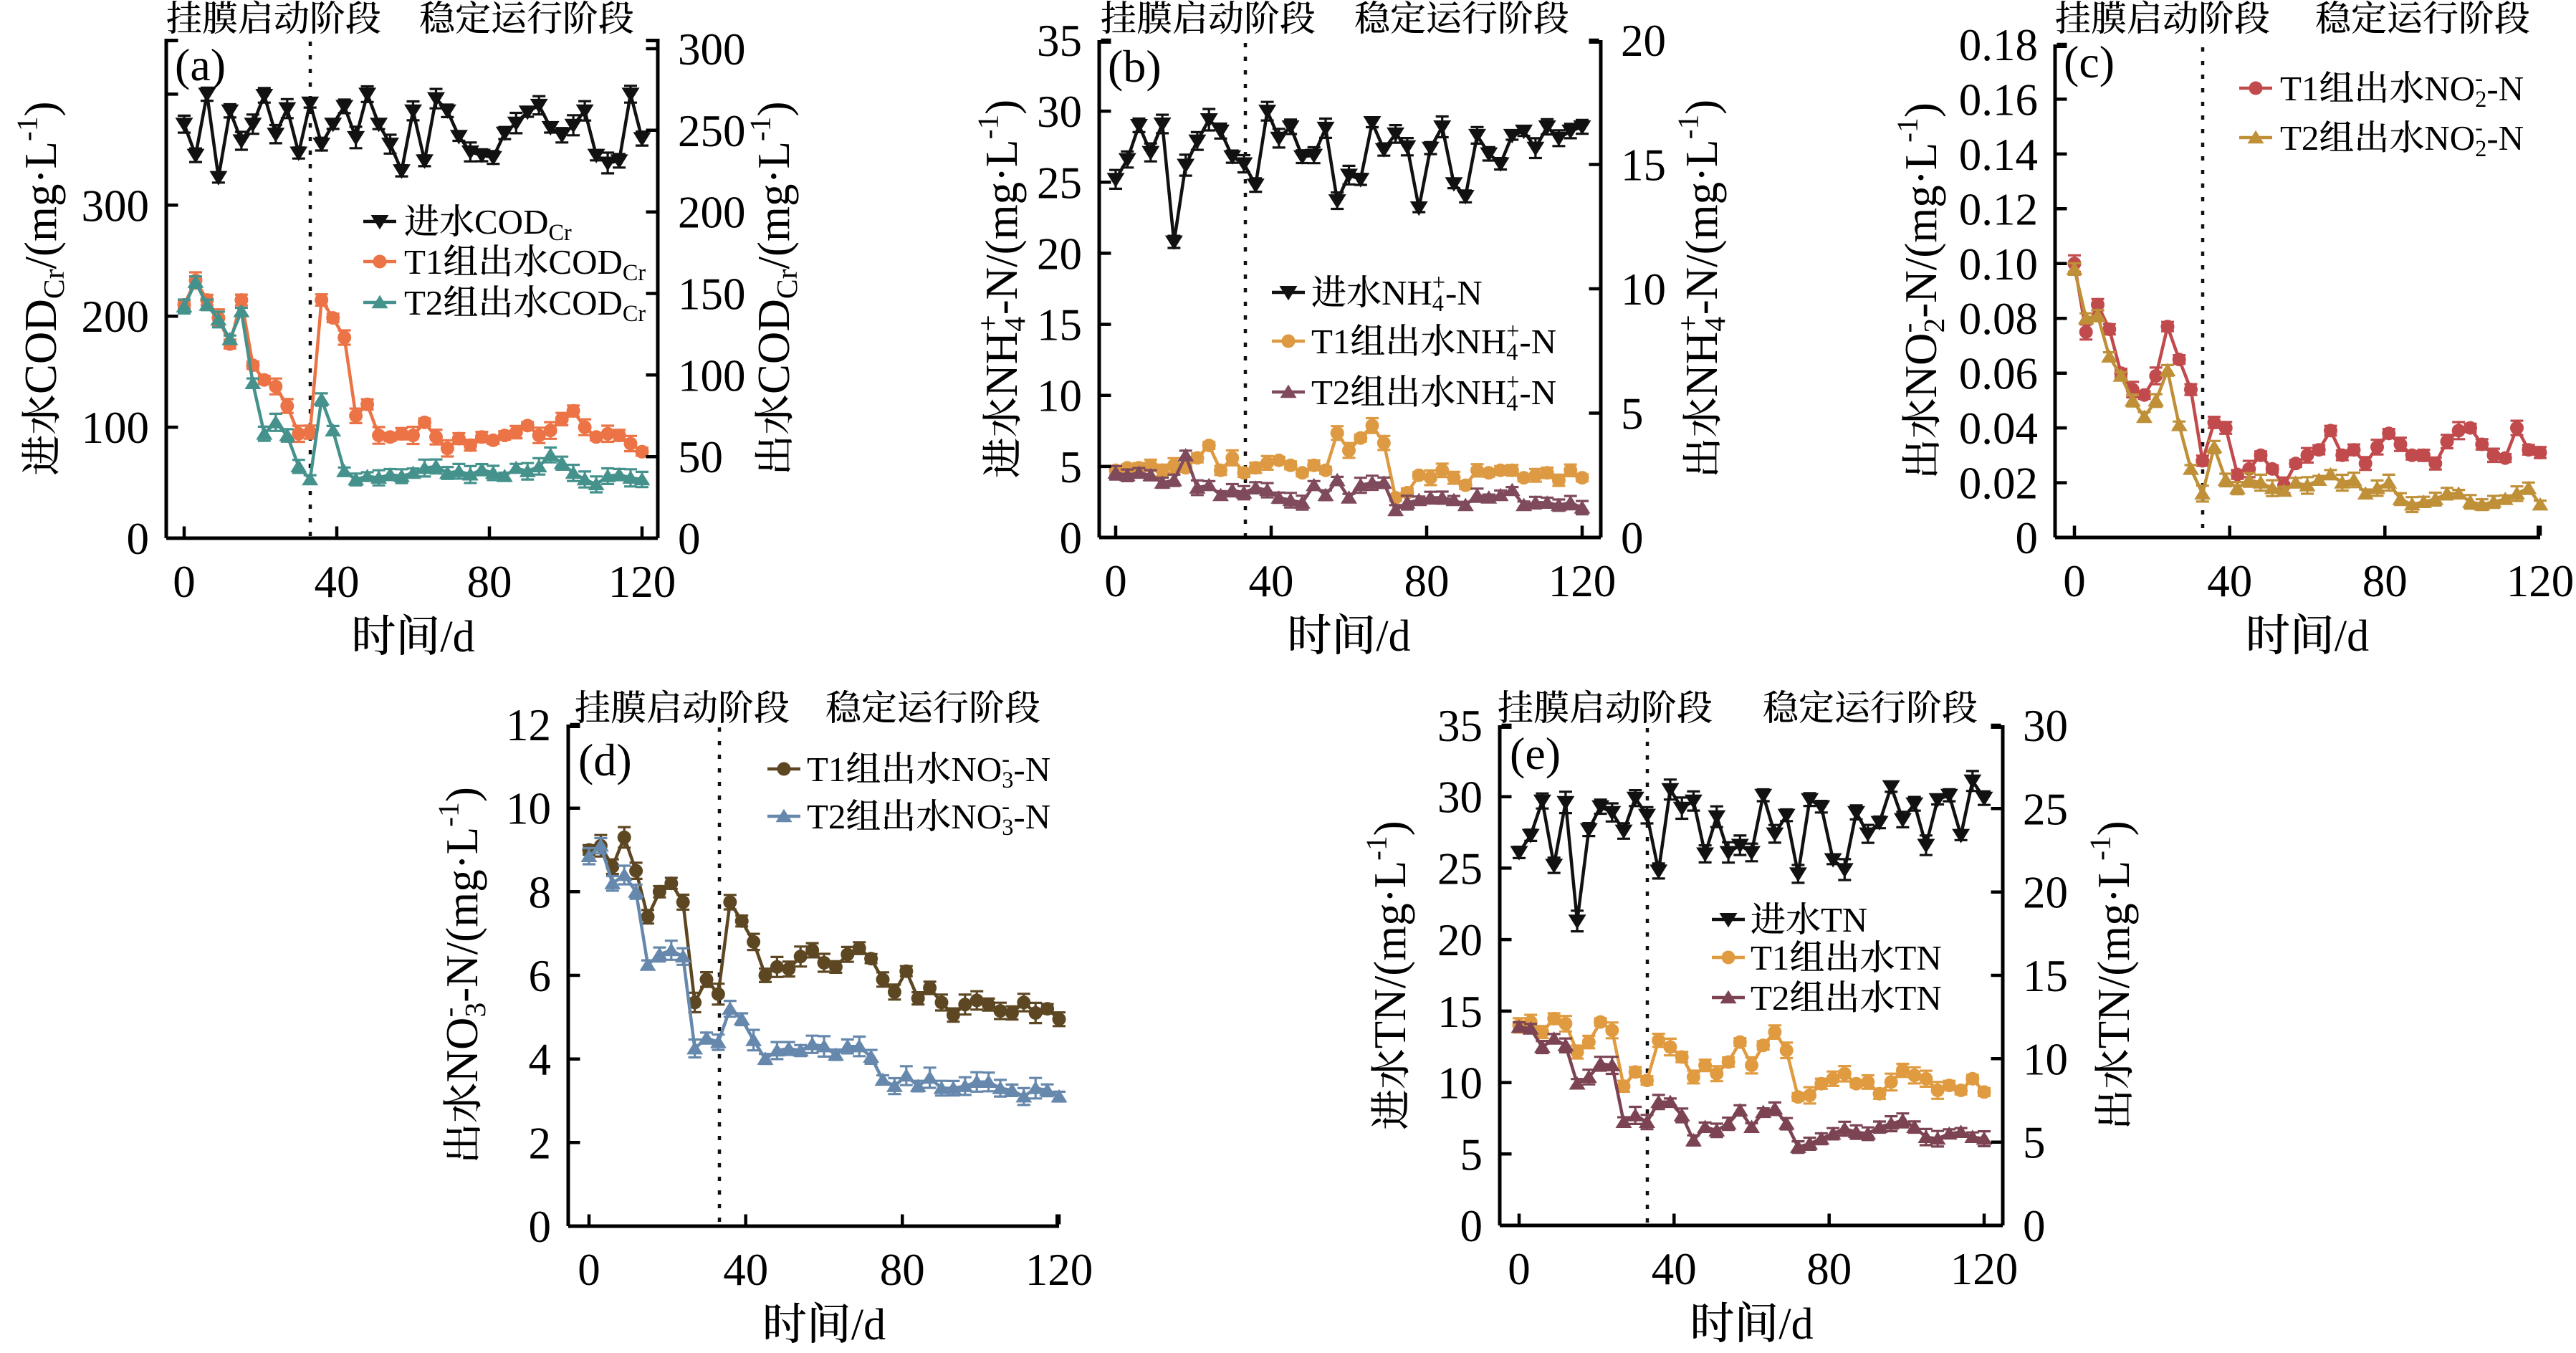 The image size is (2576, 1353). I want to click on svg-text: (e), so click(1536, 753).